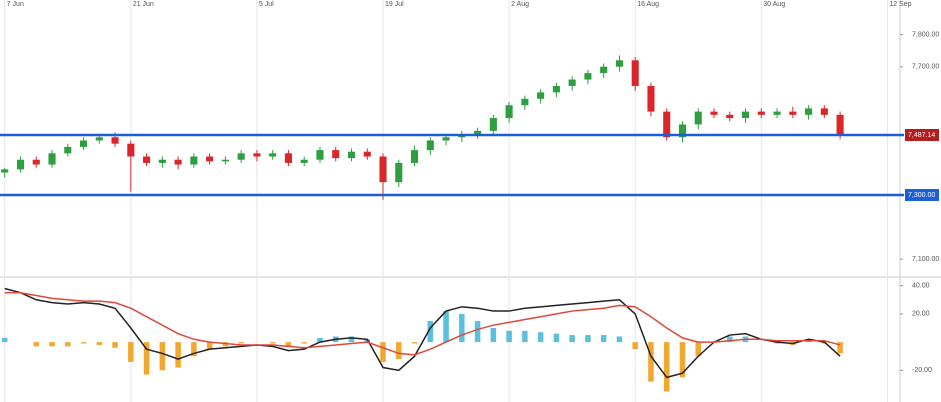  I want to click on x-tick-label: 30 Aug, so click(774, 4).